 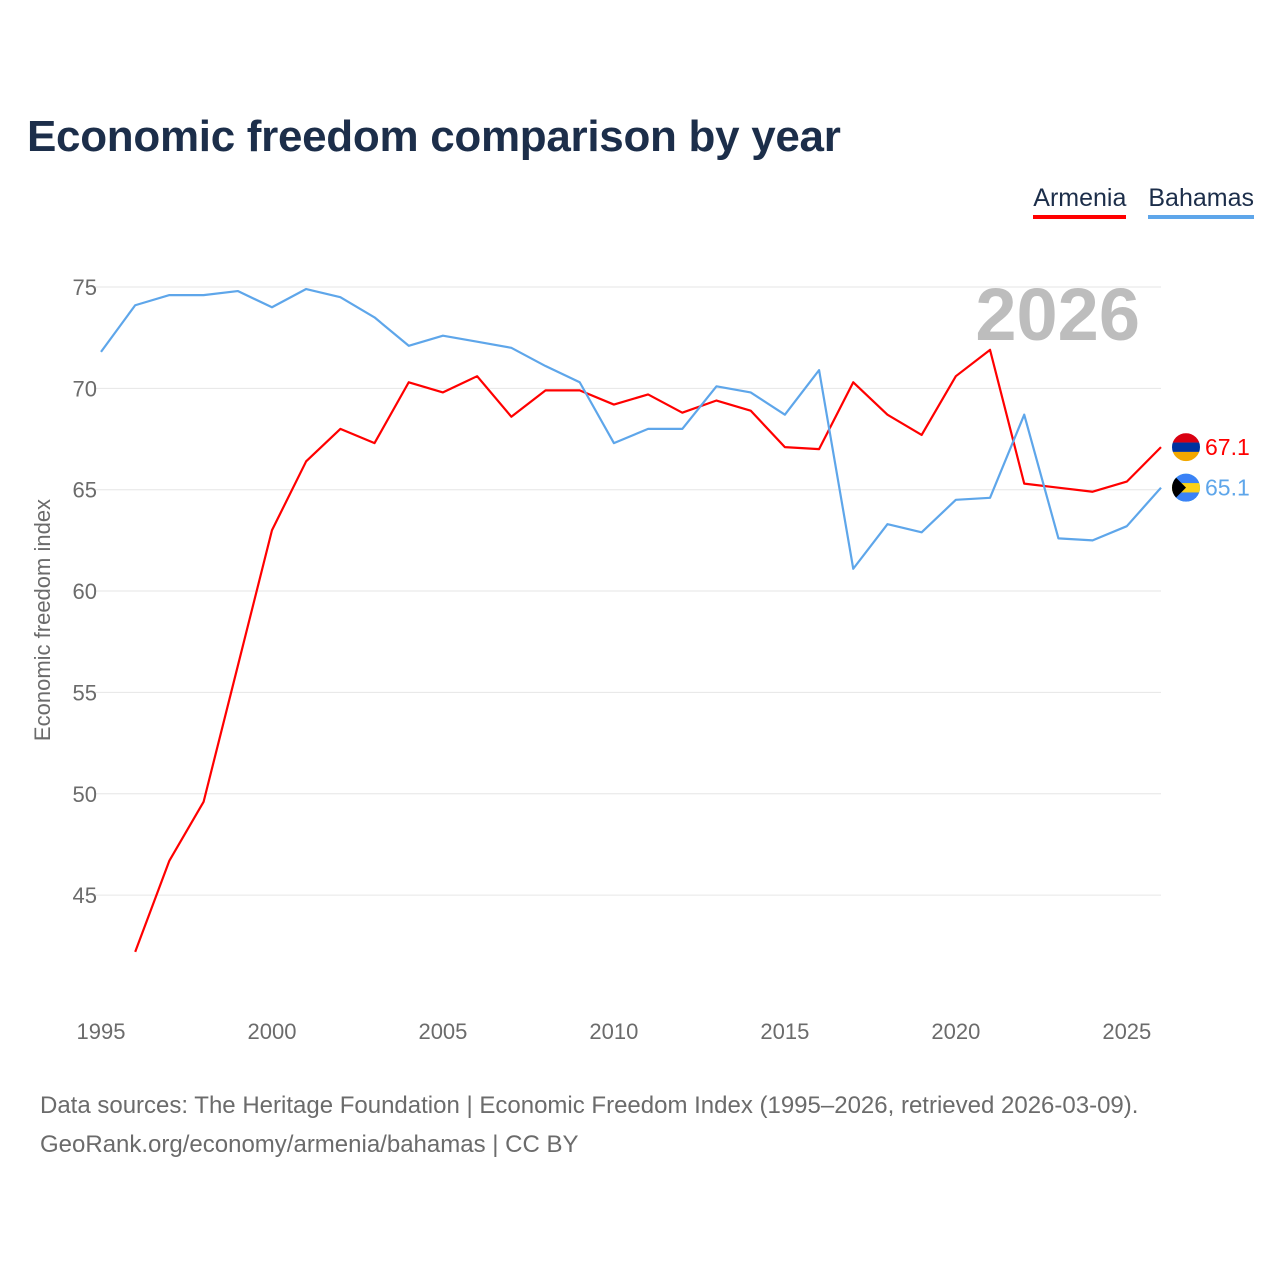 I want to click on y-tick-label: 55, so click(x=85, y=692).